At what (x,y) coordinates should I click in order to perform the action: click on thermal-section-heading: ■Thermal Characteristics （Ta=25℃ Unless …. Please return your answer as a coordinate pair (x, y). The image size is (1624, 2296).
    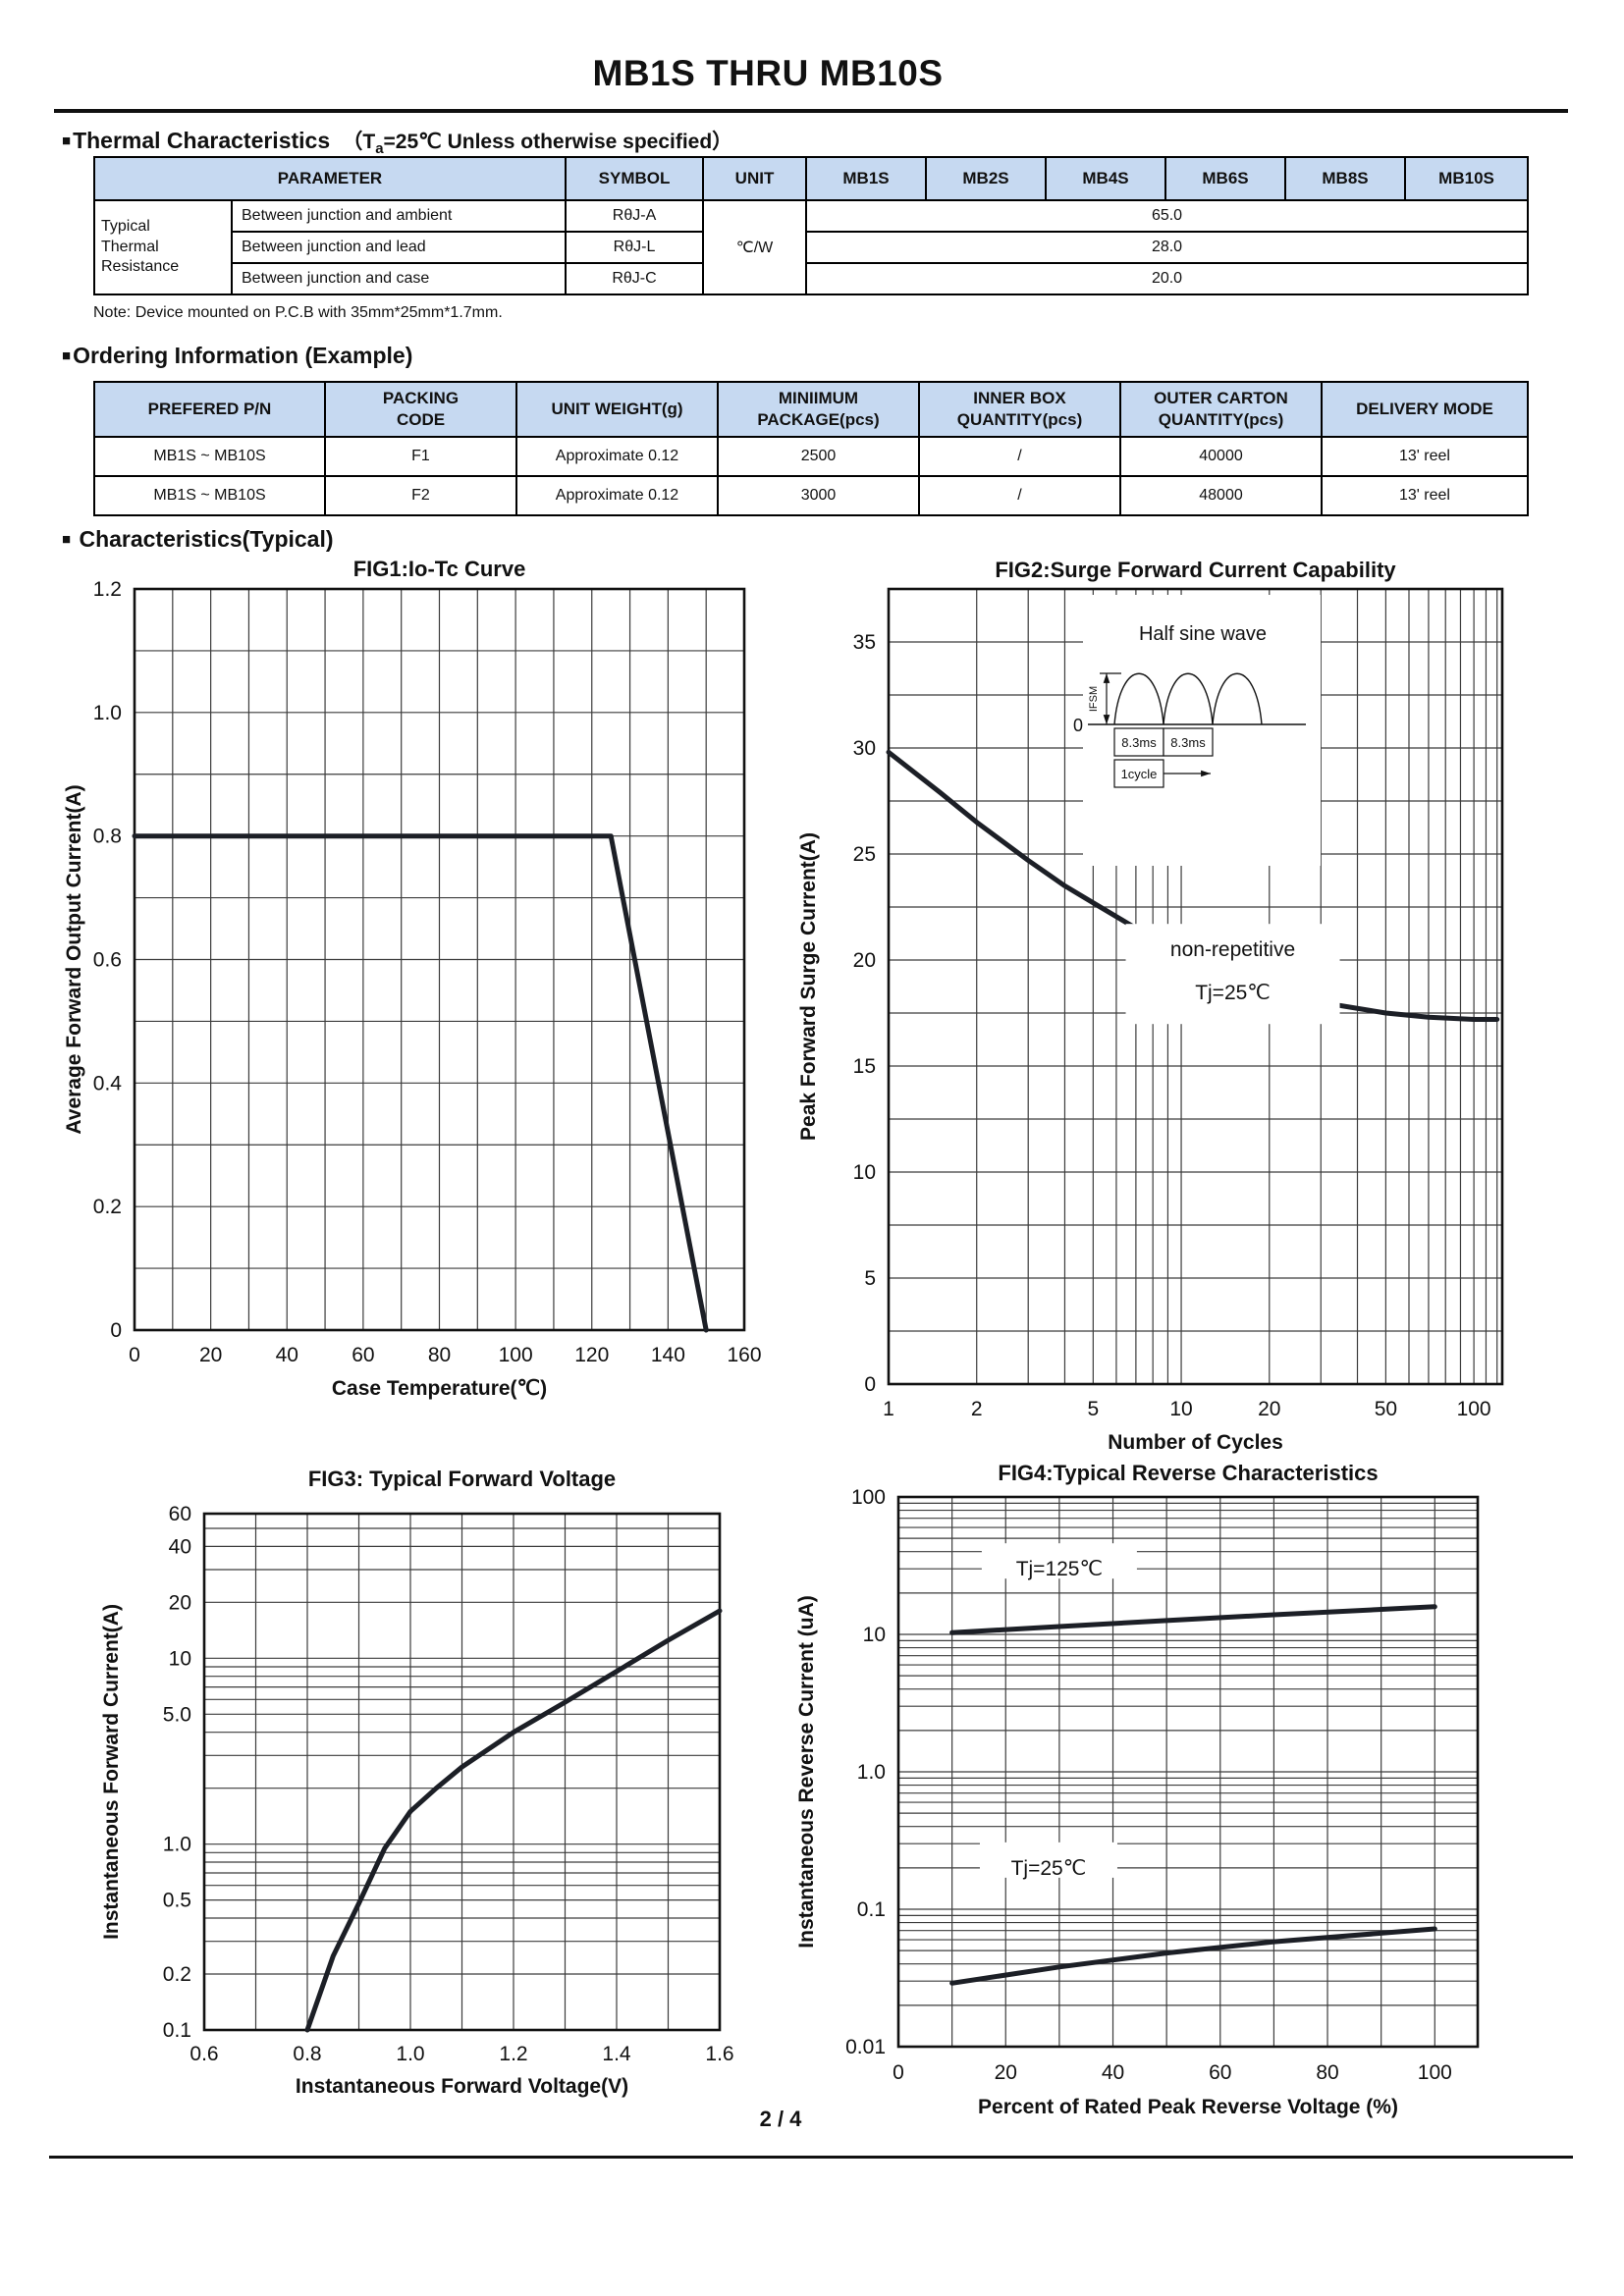
    Looking at the image, I should click on (397, 141).